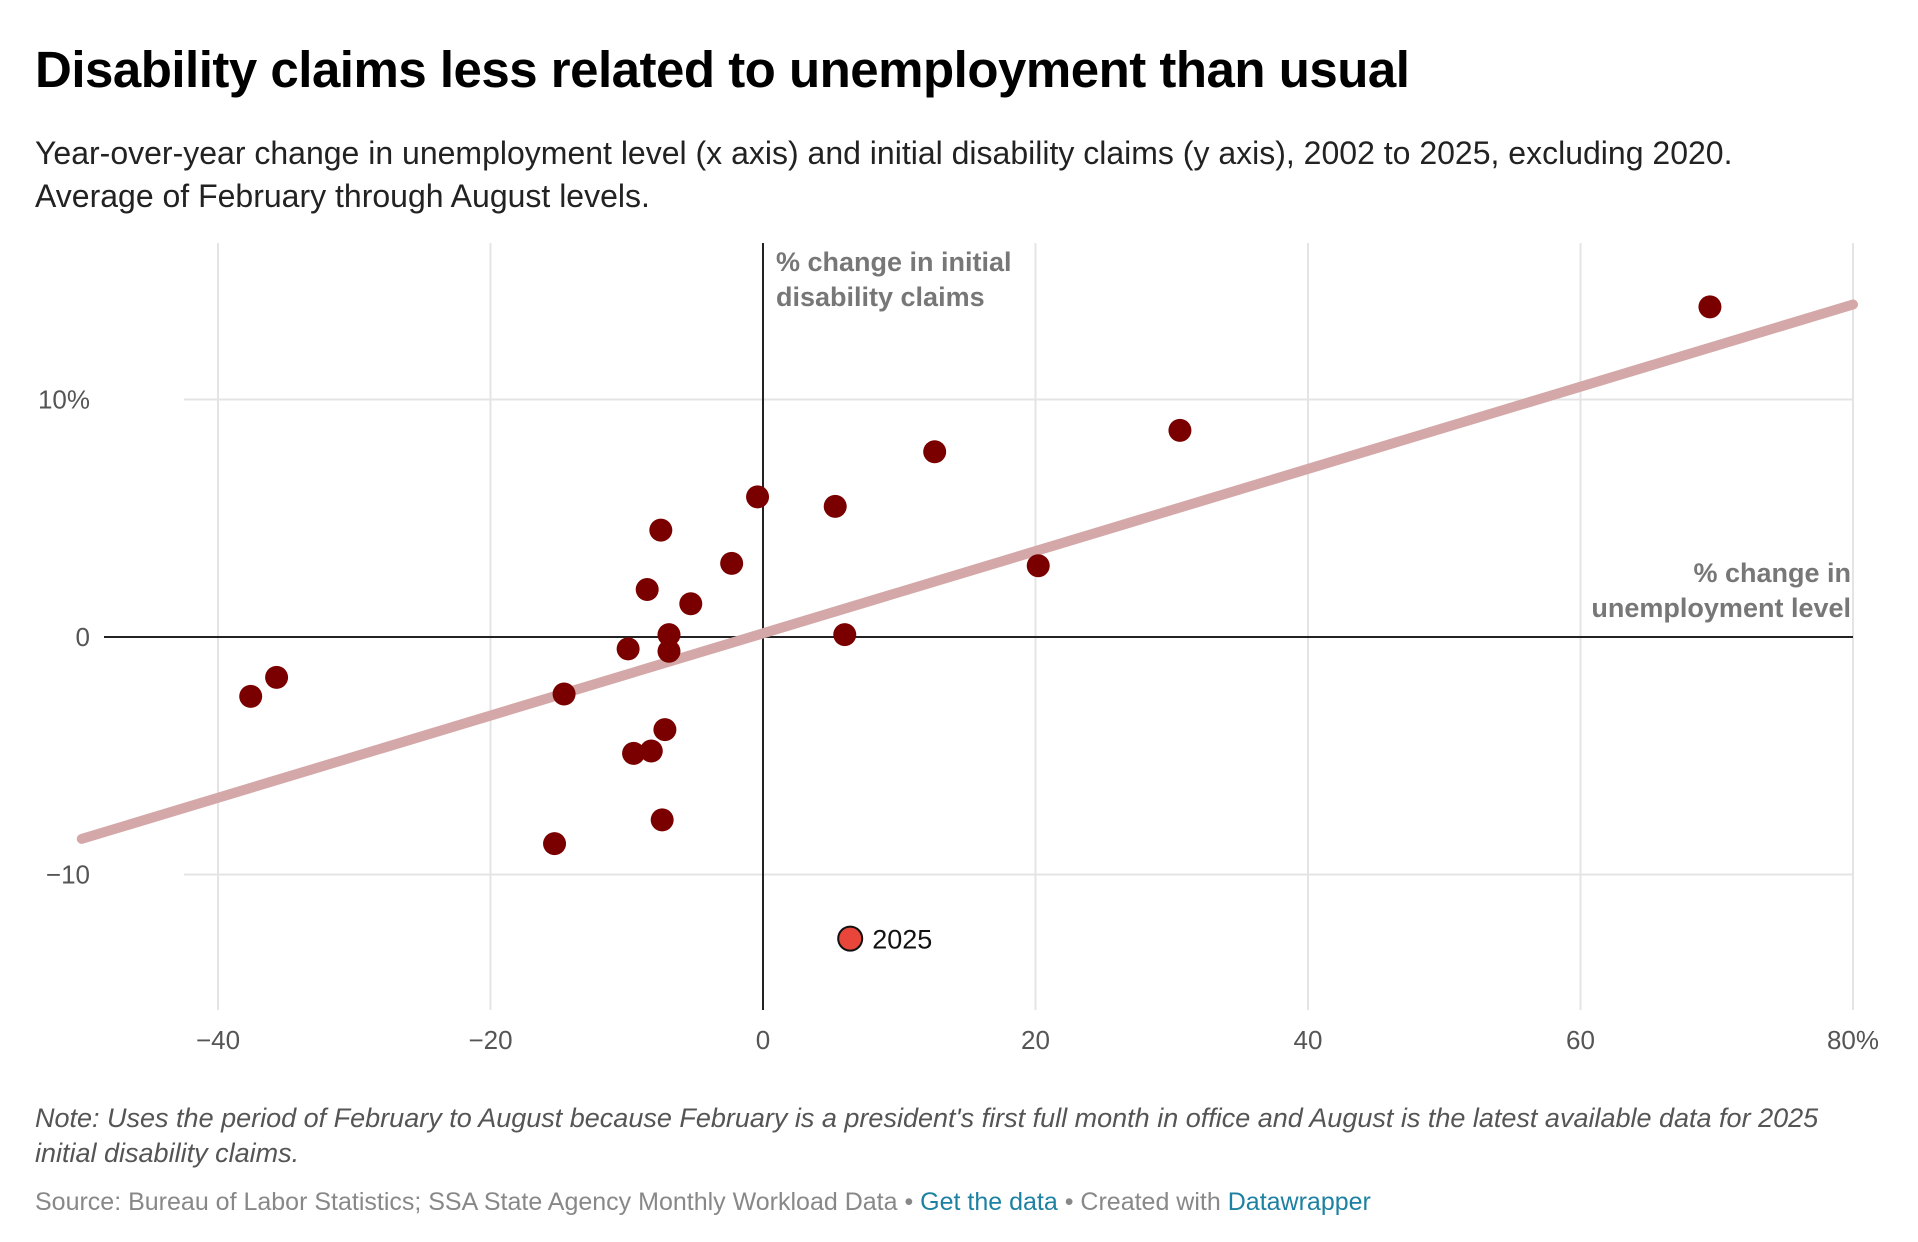 This screenshot has width=1918, height=1242. Describe the element at coordinates (894, 279) in the screenshot. I see `y-axis-title: % change in initial disability claims` at that location.